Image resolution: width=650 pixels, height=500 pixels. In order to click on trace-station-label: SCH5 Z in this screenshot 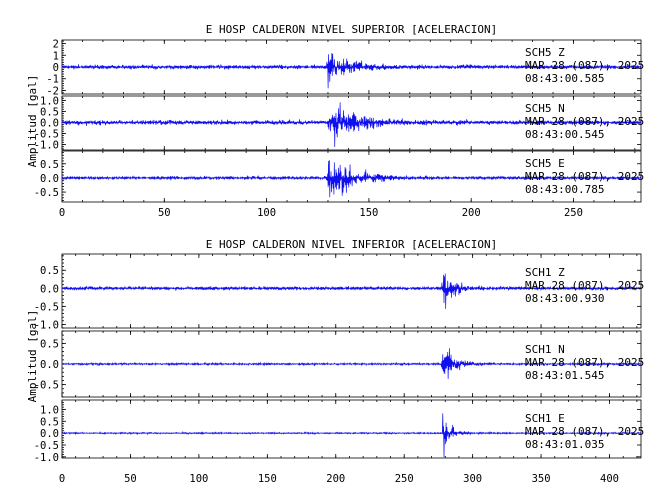, I will do `click(545, 52)`.